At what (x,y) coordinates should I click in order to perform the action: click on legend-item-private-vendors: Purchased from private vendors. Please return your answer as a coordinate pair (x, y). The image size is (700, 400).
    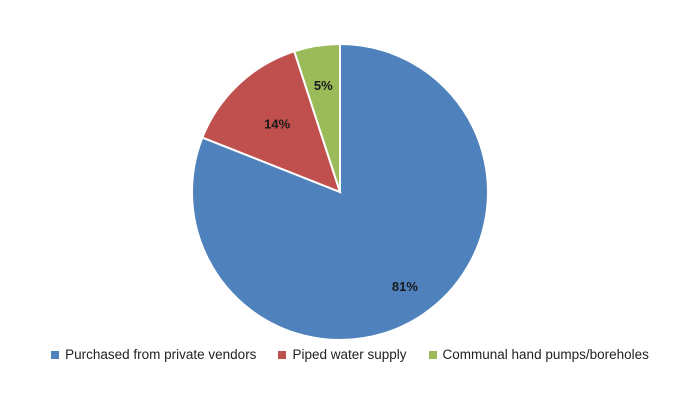
    Looking at the image, I should click on (153, 354).